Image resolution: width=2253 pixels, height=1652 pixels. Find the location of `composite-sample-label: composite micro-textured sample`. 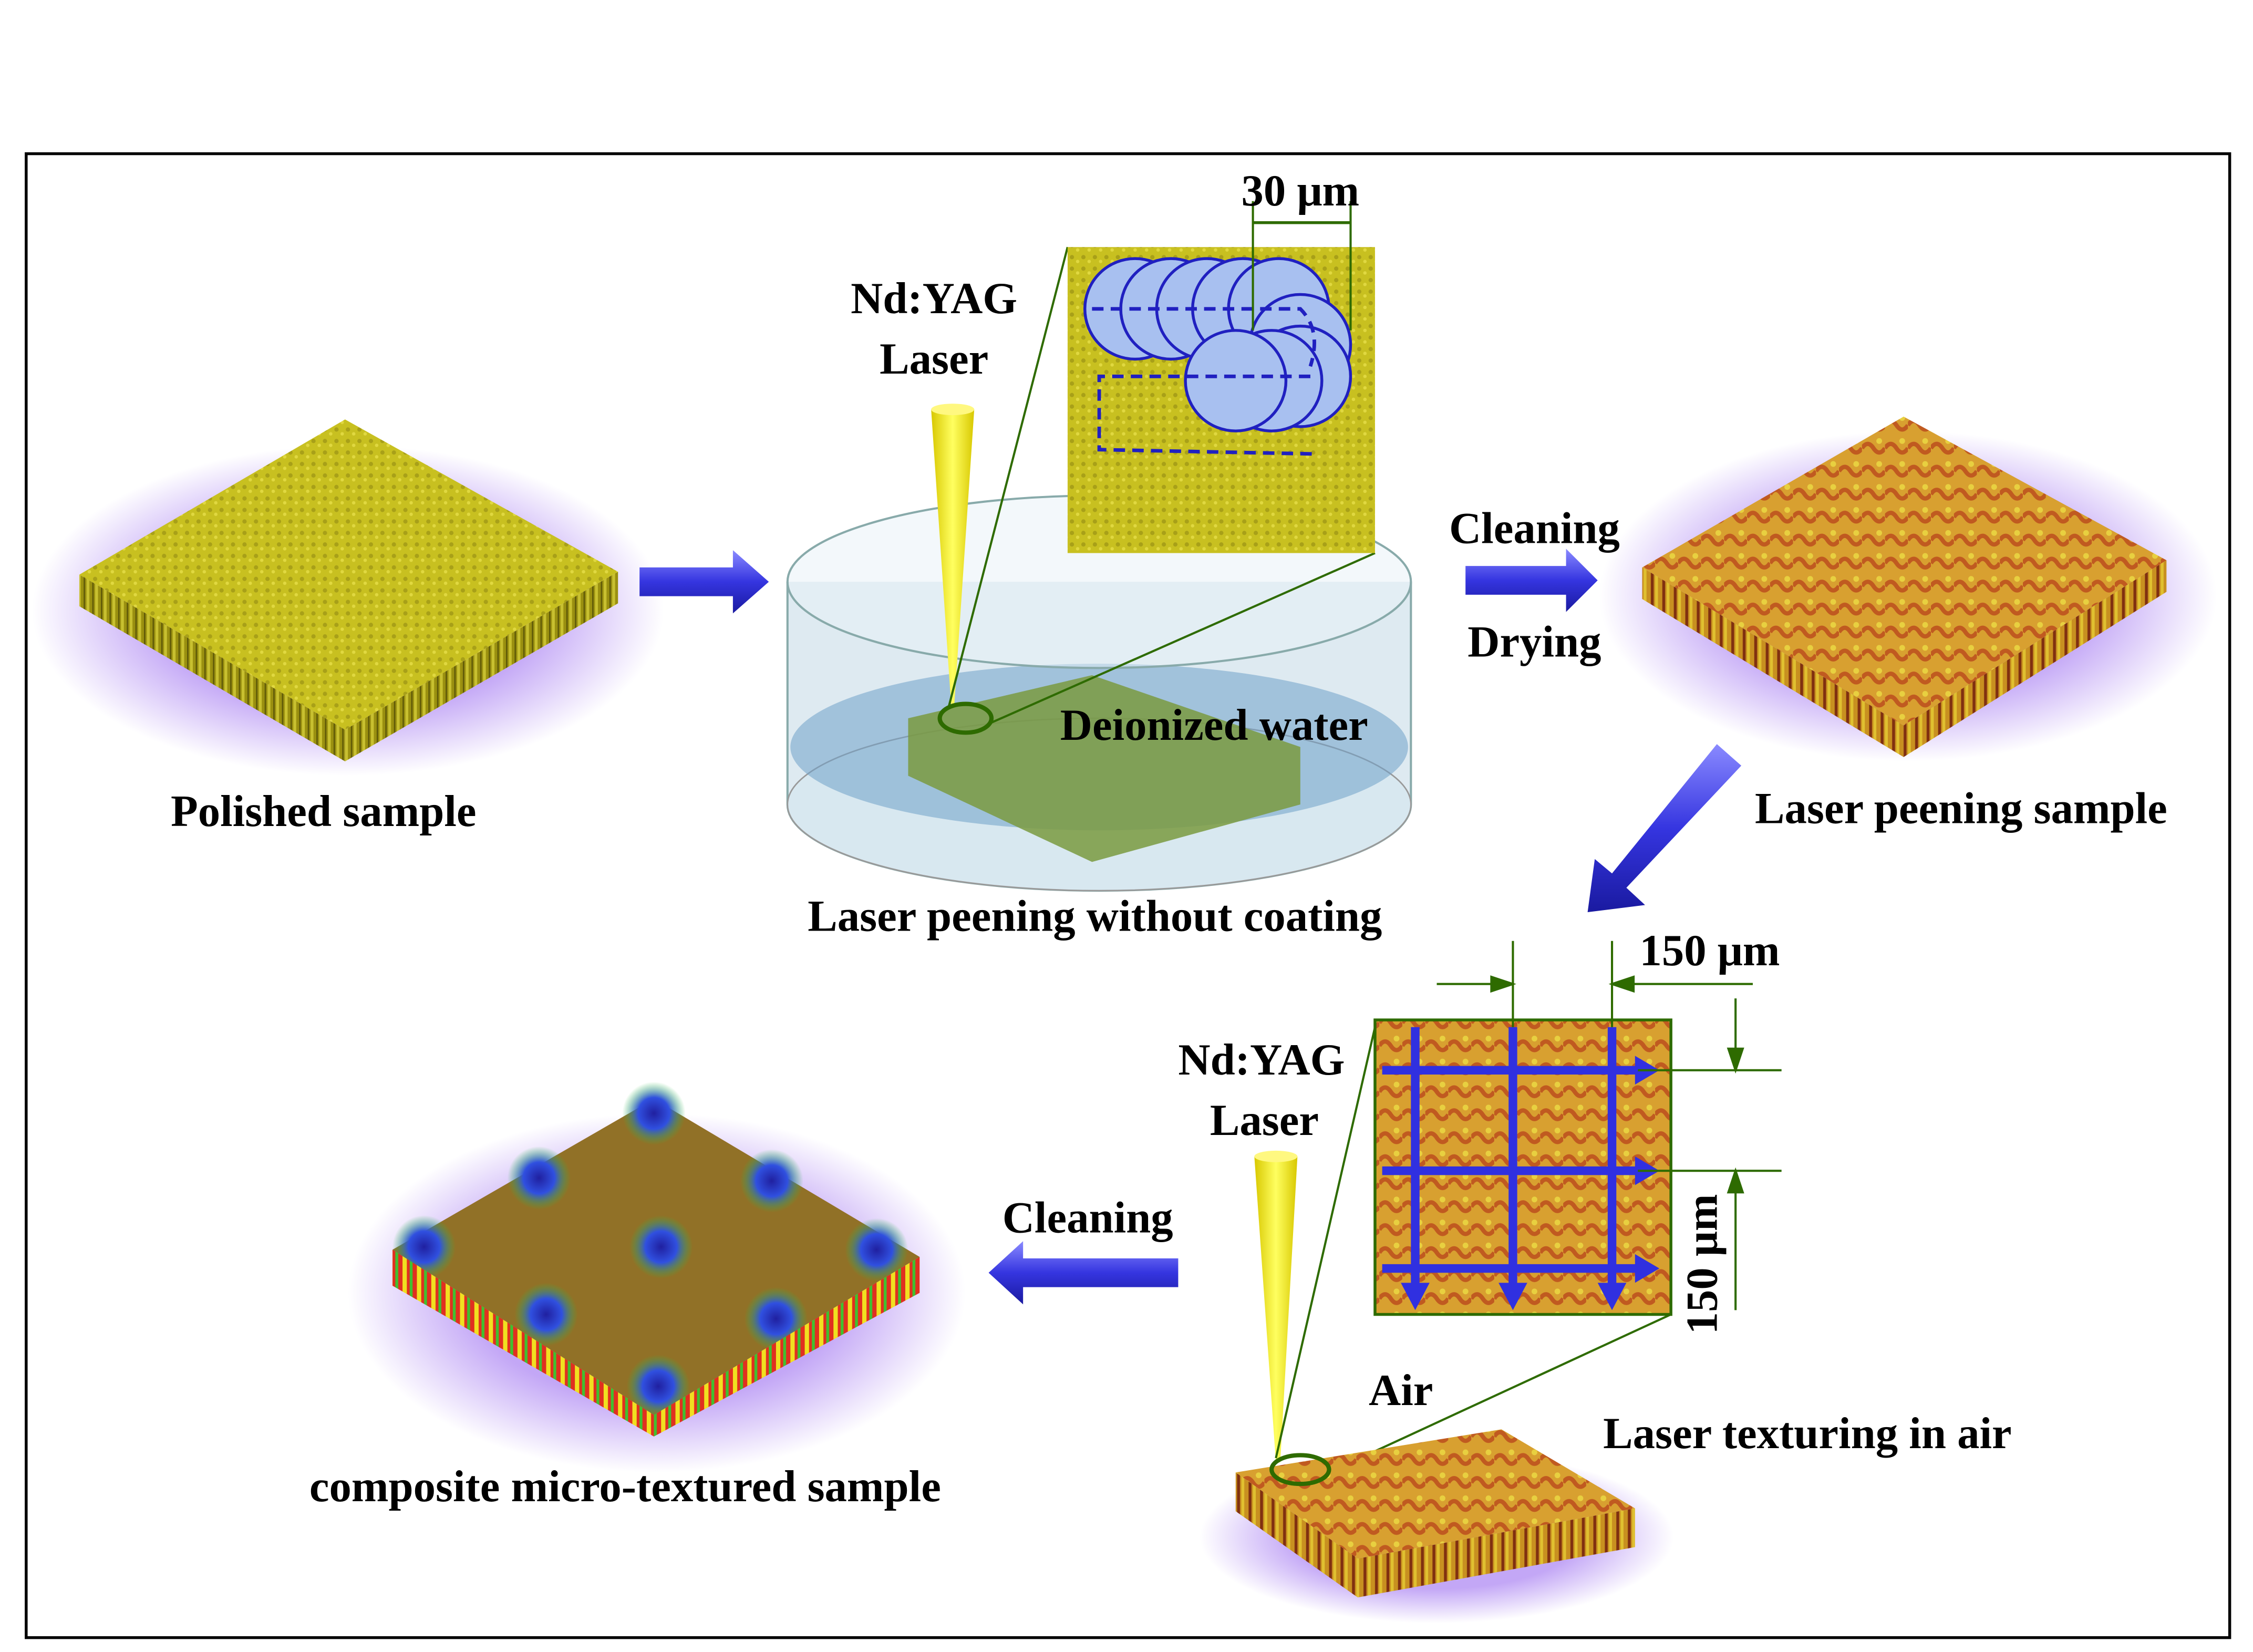

composite-sample-label: composite micro-textured sample is located at coordinates (625, 1486).